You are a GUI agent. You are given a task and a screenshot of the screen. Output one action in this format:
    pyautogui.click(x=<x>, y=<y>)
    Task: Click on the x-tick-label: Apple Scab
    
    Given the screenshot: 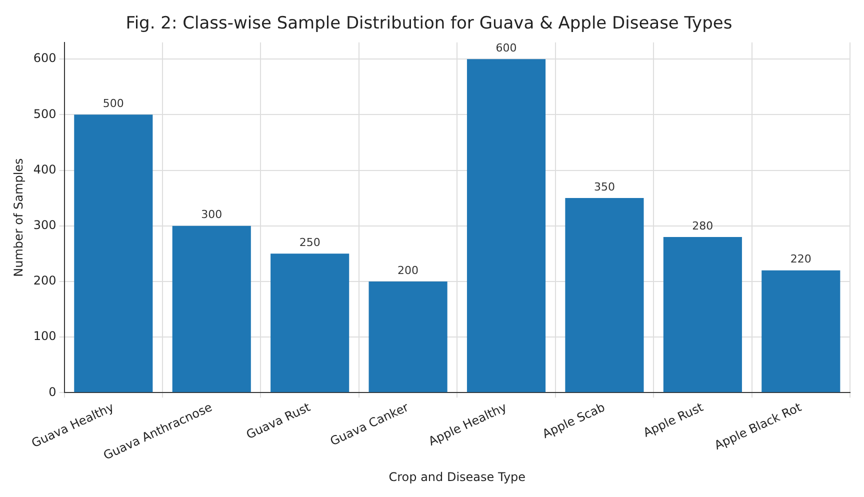 What is the action you would take?
    pyautogui.click(x=574, y=421)
    